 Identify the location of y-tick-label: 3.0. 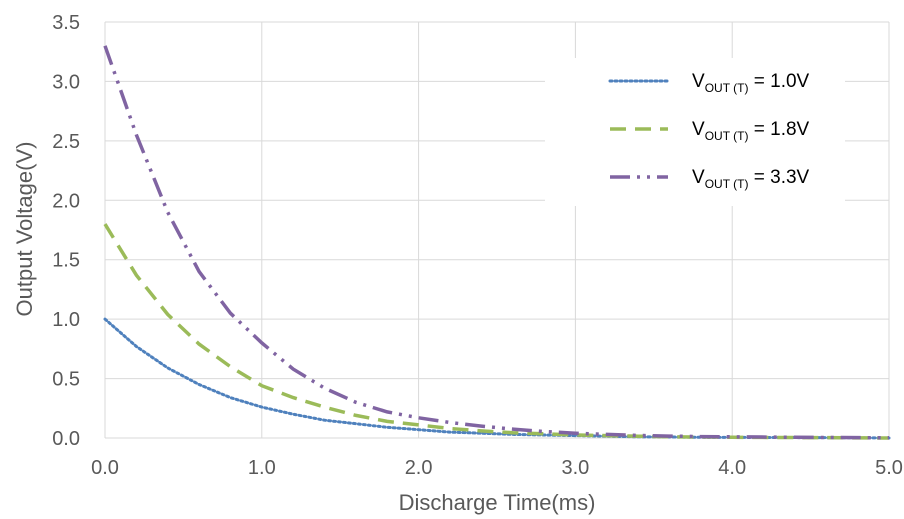
(66, 82).